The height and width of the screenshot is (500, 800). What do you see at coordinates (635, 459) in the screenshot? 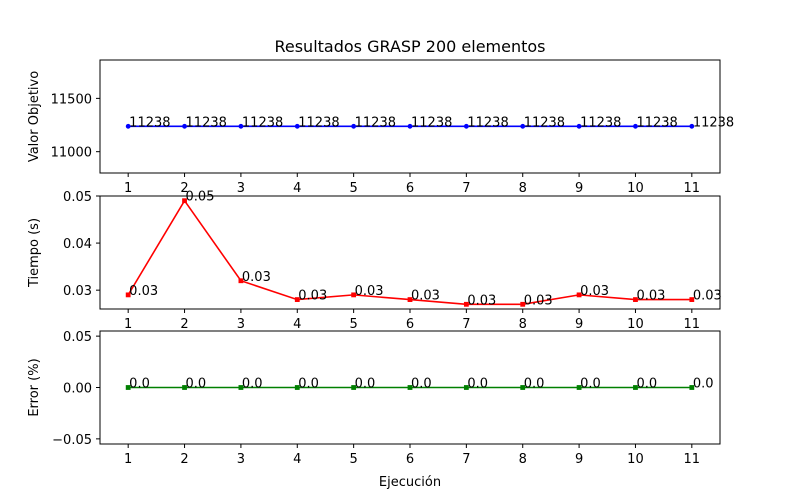
I see `panel-3-xtick-label: 10` at bounding box center [635, 459].